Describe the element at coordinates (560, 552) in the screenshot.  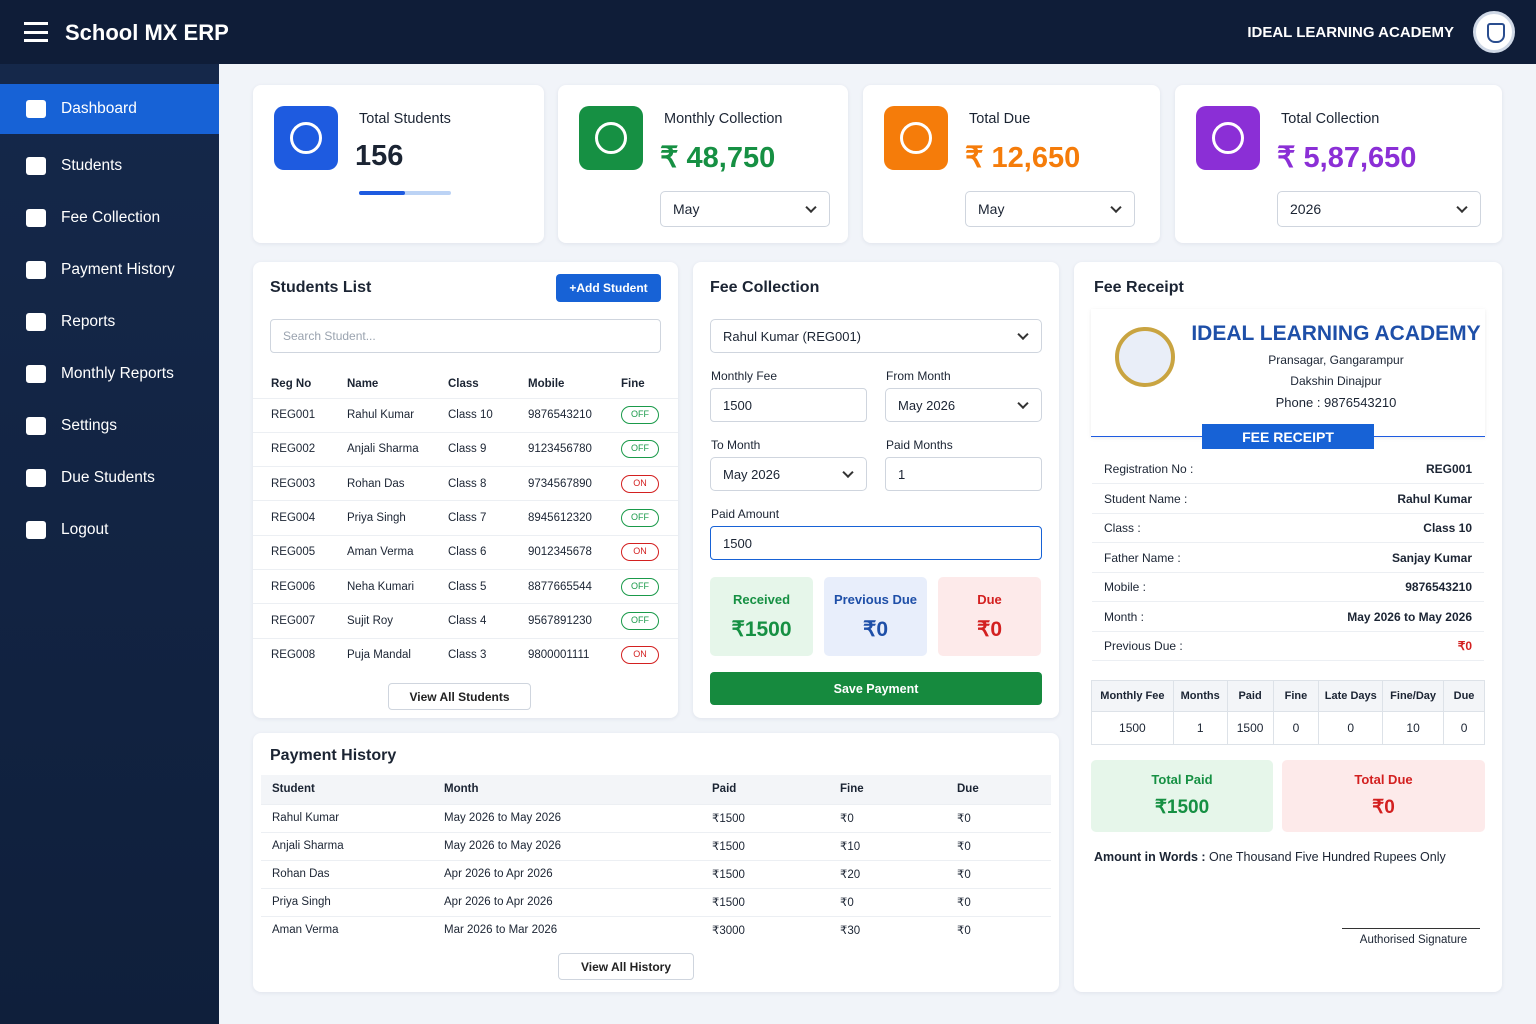
I see `cell: 9012345678` at that location.